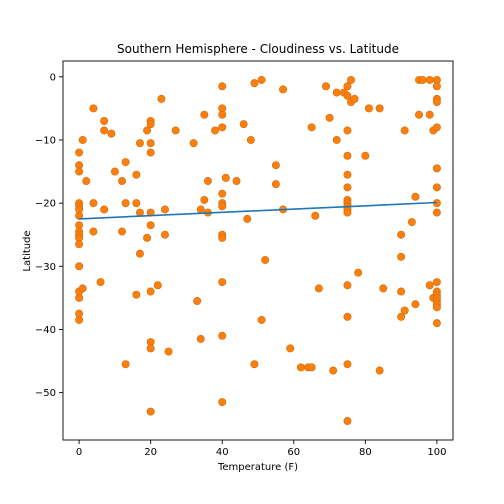 This screenshot has height=504, width=504. What do you see at coordinates (365, 452) in the screenshot?
I see `x-tick-label: 80` at bounding box center [365, 452].